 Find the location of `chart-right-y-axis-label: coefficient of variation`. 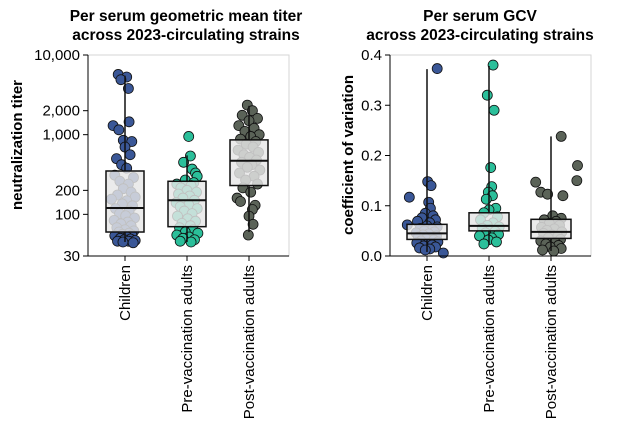

chart-right-y-axis-label: coefficient of variation is located at coordinates (348, 155).